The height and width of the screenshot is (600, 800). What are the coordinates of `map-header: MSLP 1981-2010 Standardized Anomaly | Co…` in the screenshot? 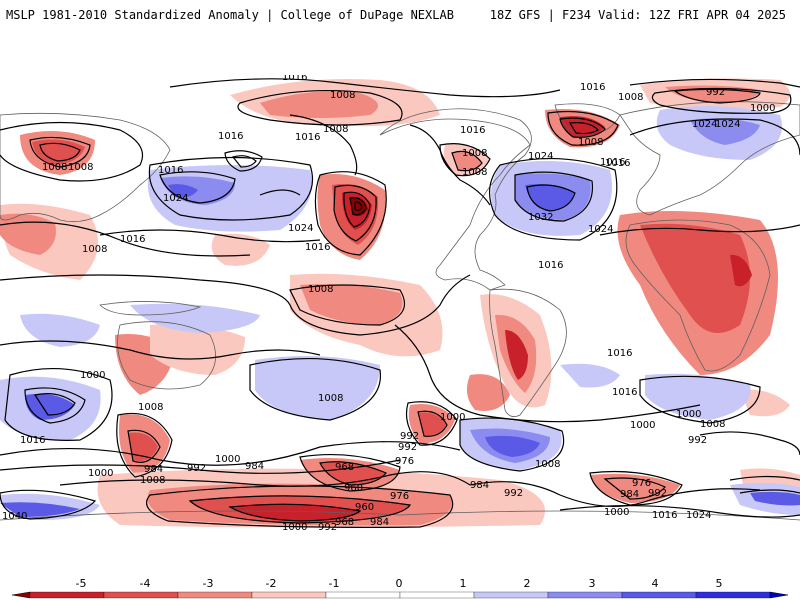 It's located at (400, 15).